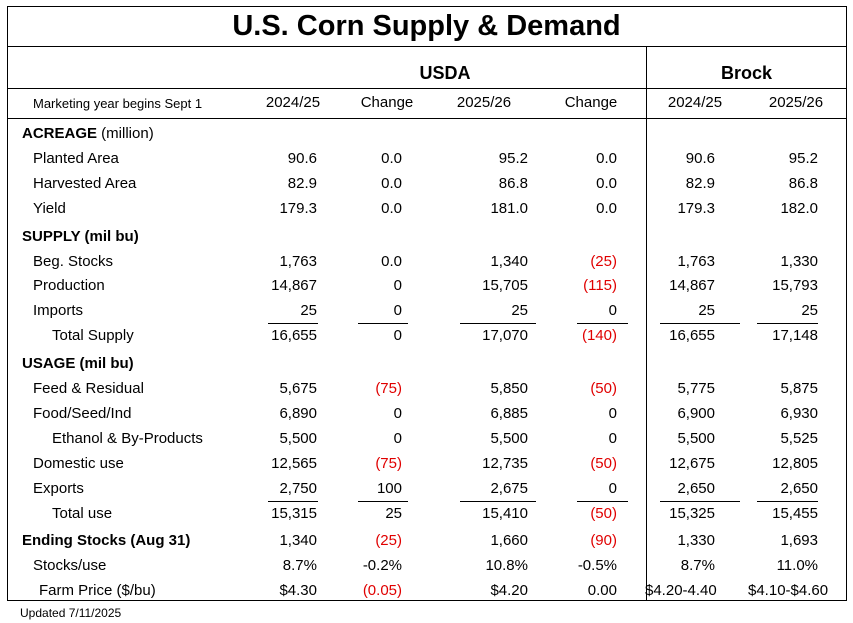  What do you see at coordinates (600, 285) in the screenshot?
I see `table-cell: (115)` at bounding box center [600, 285].